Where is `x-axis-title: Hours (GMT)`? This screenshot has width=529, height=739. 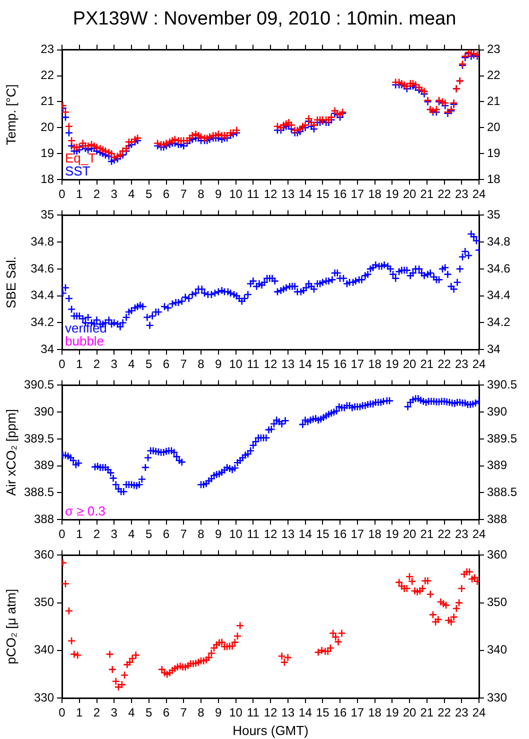 x-axis-title: Hours (GMT) is located at coordinates (270, 730).